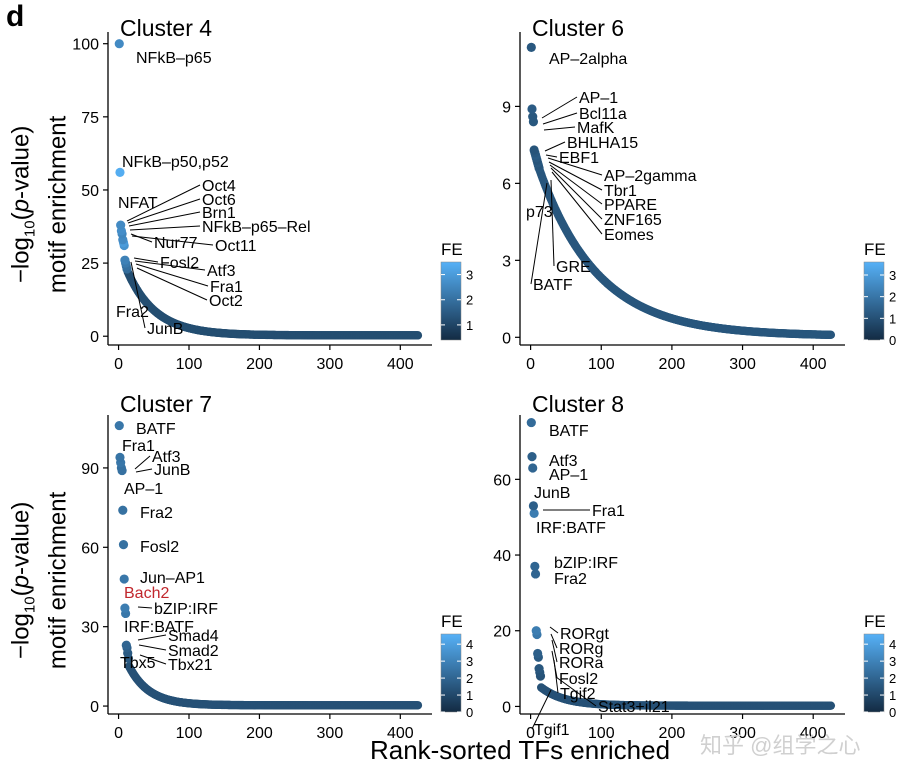  Describe the element at coordinates (179, 263) in the screenshot. I see `annotation-label: Fosl2` at that location.